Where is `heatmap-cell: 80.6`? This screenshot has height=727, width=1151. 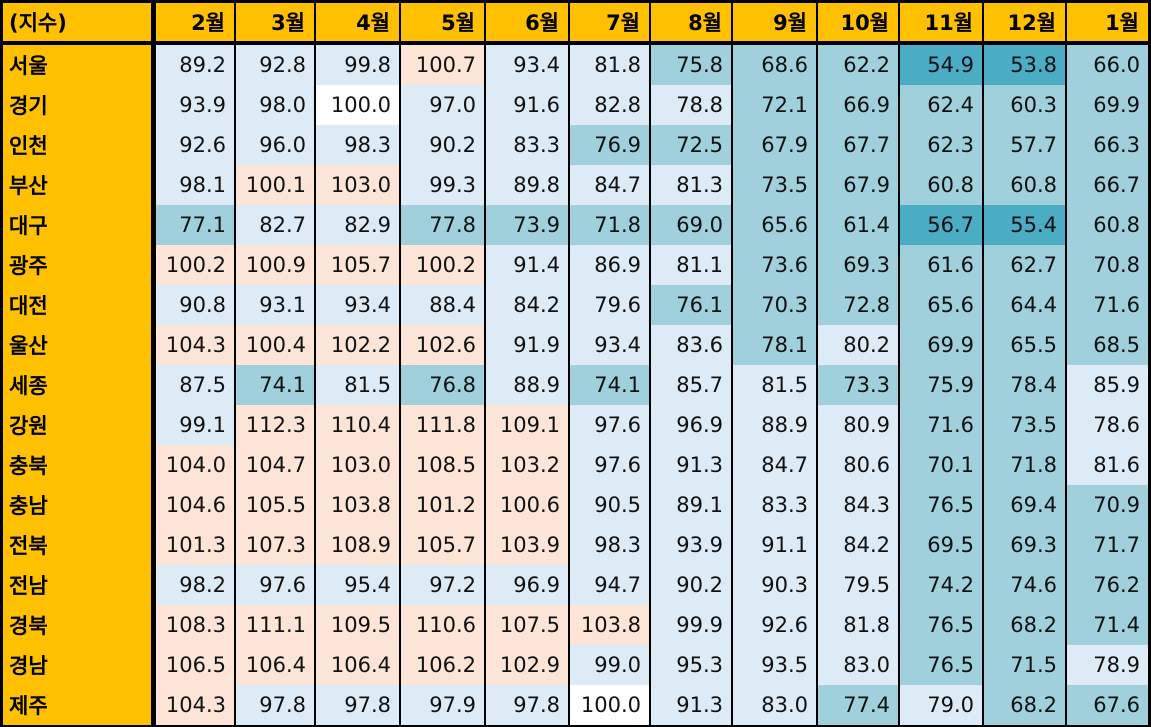
heatmap-cell: 80.6 is located at coordinates (858, 465).